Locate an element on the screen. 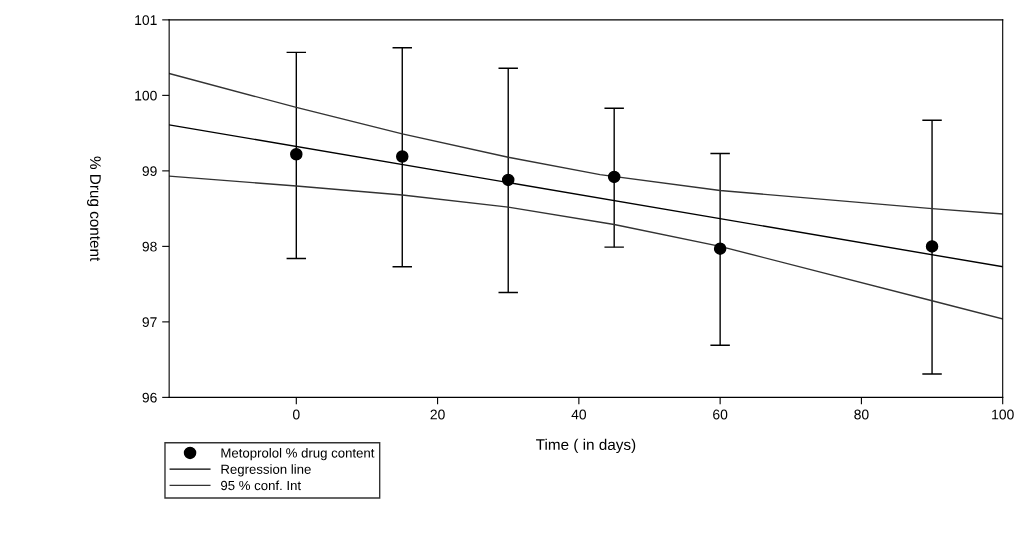 The image size is (1019, 537). x-tick-label: 100 is located at coordinates (1003, 414).